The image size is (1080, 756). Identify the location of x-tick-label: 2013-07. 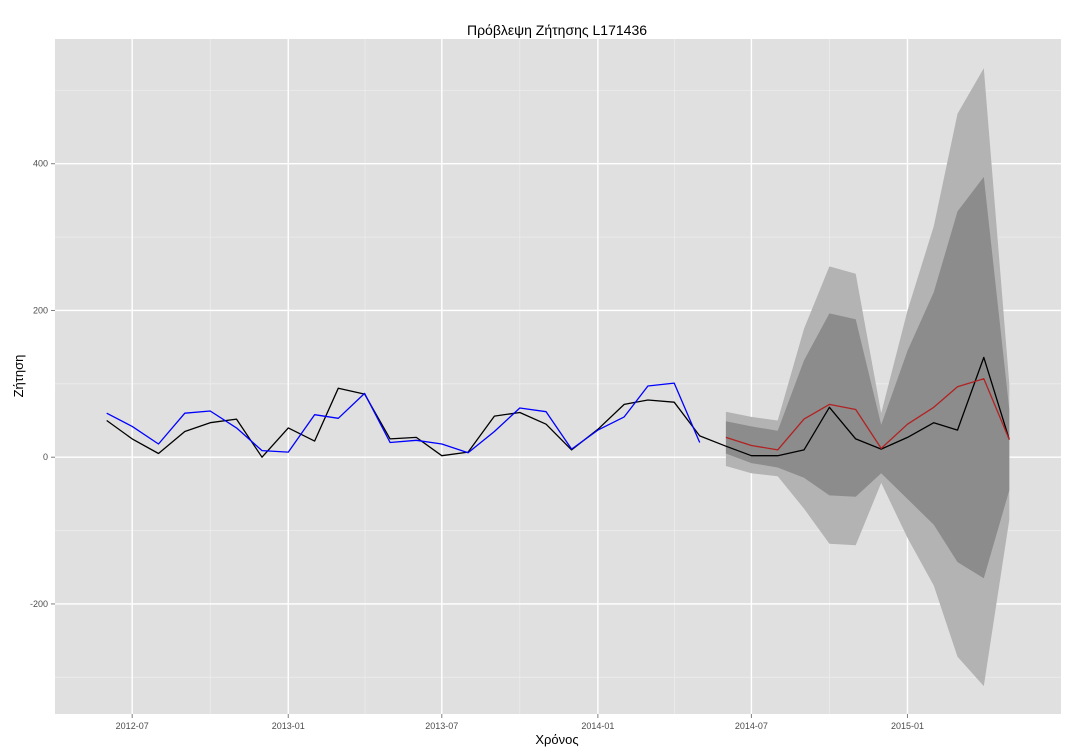
(441, 726).